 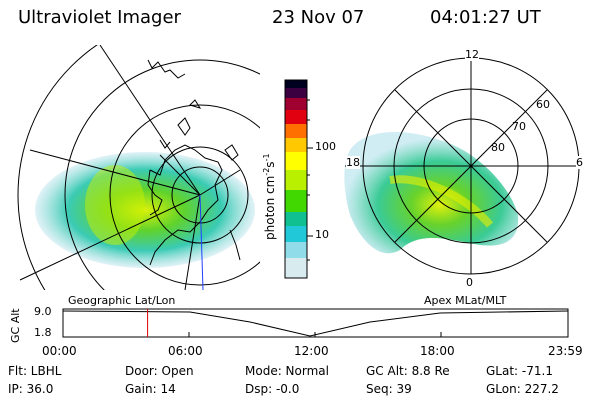 I want to click on door-info: Door: Open, so click(x=159, y=371).